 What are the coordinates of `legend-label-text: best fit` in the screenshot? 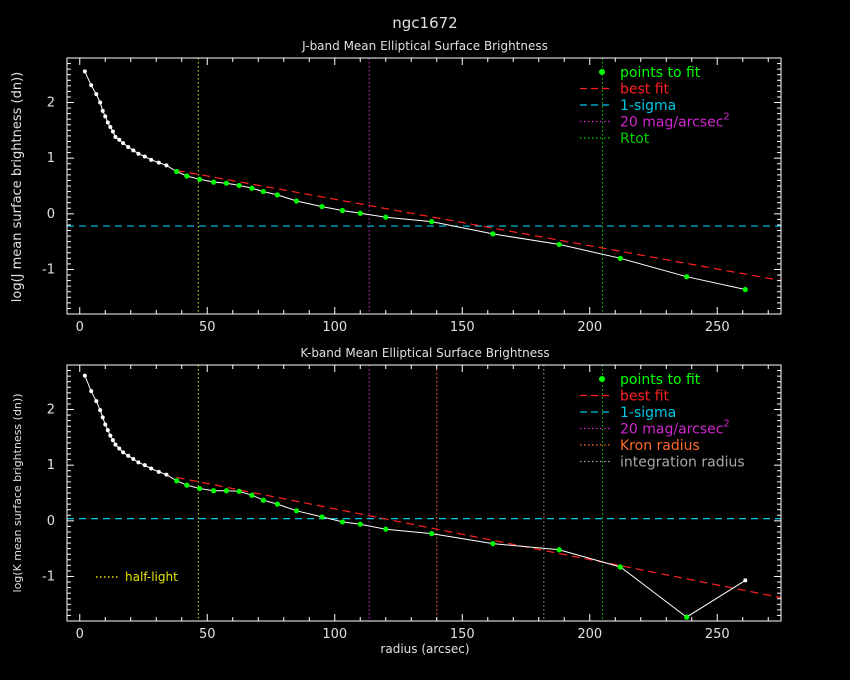 It's located at (645, 397).